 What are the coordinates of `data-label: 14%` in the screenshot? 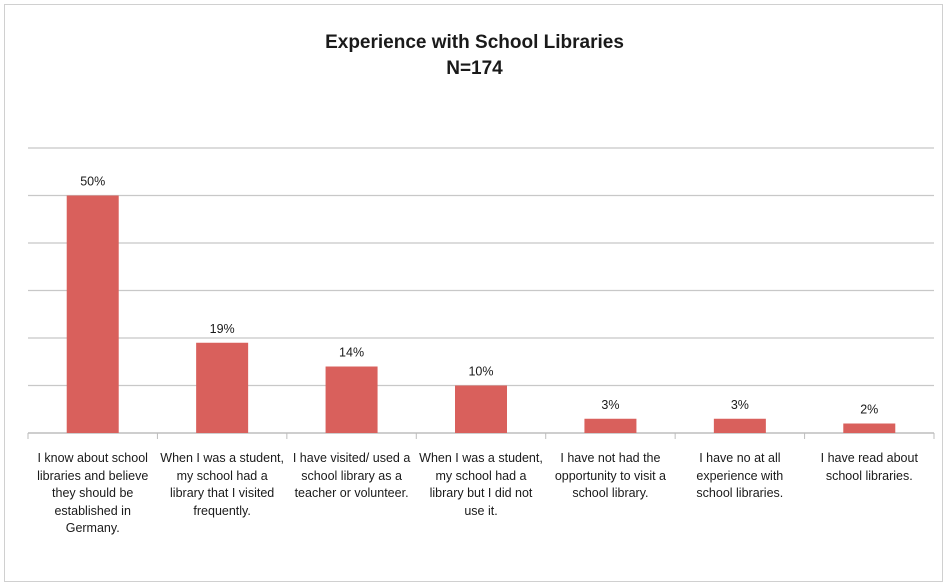 It's located at (351, 353).